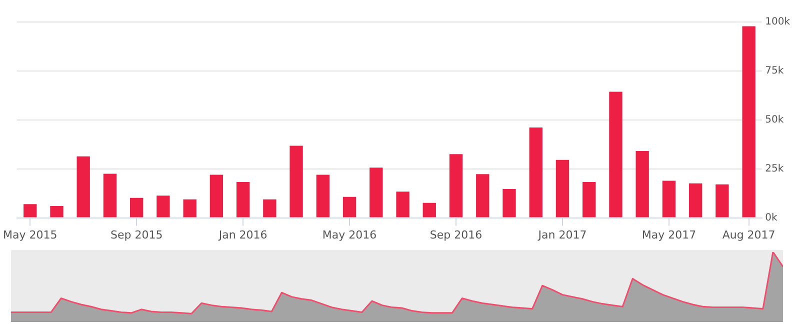 This screenshot has width=795, height=328. Describe the element at coordinates (669, 235) in the screenshot. I see `x-tick-label: May 2017` at that location.